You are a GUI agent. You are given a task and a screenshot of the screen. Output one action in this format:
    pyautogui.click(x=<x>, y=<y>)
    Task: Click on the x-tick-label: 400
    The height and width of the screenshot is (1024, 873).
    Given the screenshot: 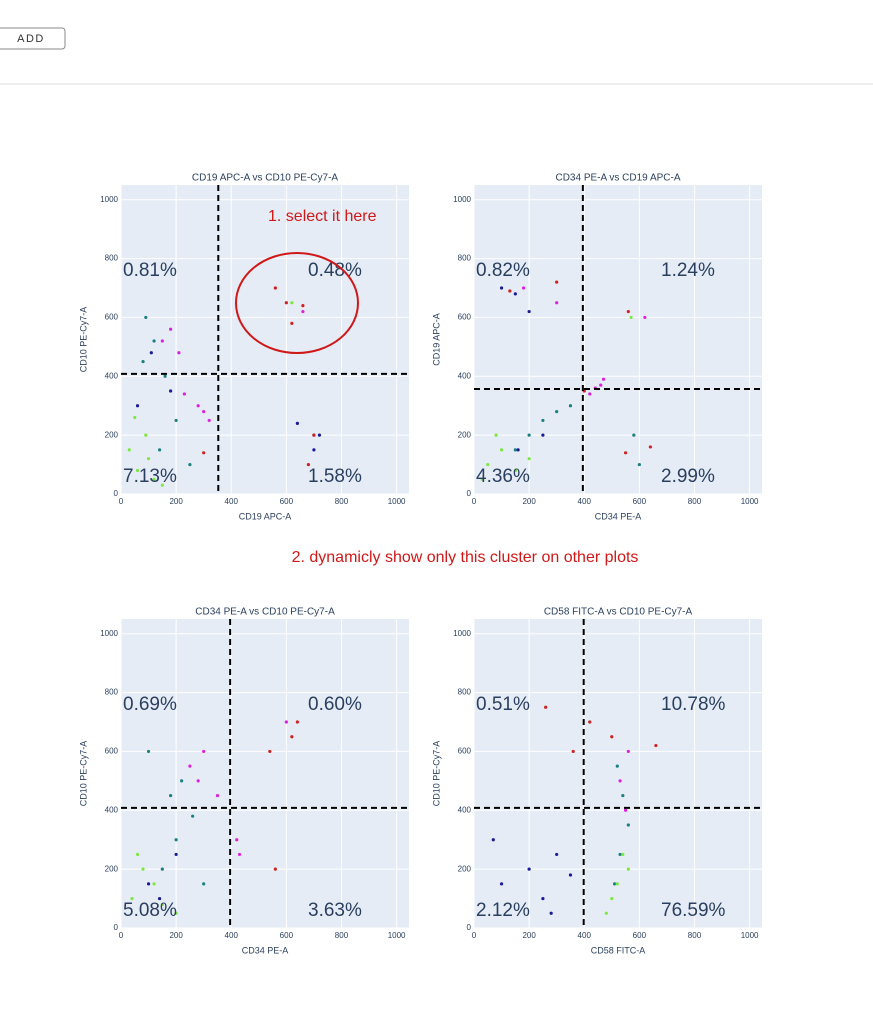 What is the action you would take?
    pyautogui.click(x=585, y=501)
    